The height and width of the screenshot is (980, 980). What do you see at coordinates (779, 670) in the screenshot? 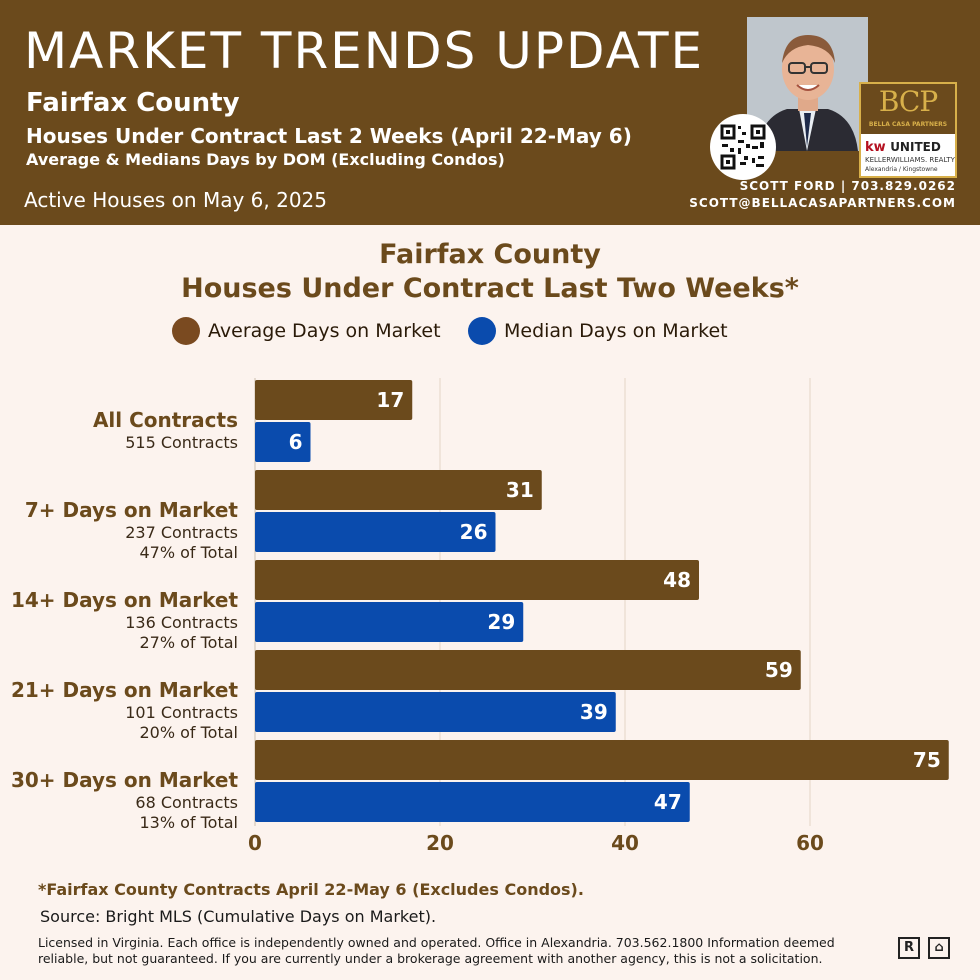
I see `bar-value-label: 59` at bounding box center [779, 670].